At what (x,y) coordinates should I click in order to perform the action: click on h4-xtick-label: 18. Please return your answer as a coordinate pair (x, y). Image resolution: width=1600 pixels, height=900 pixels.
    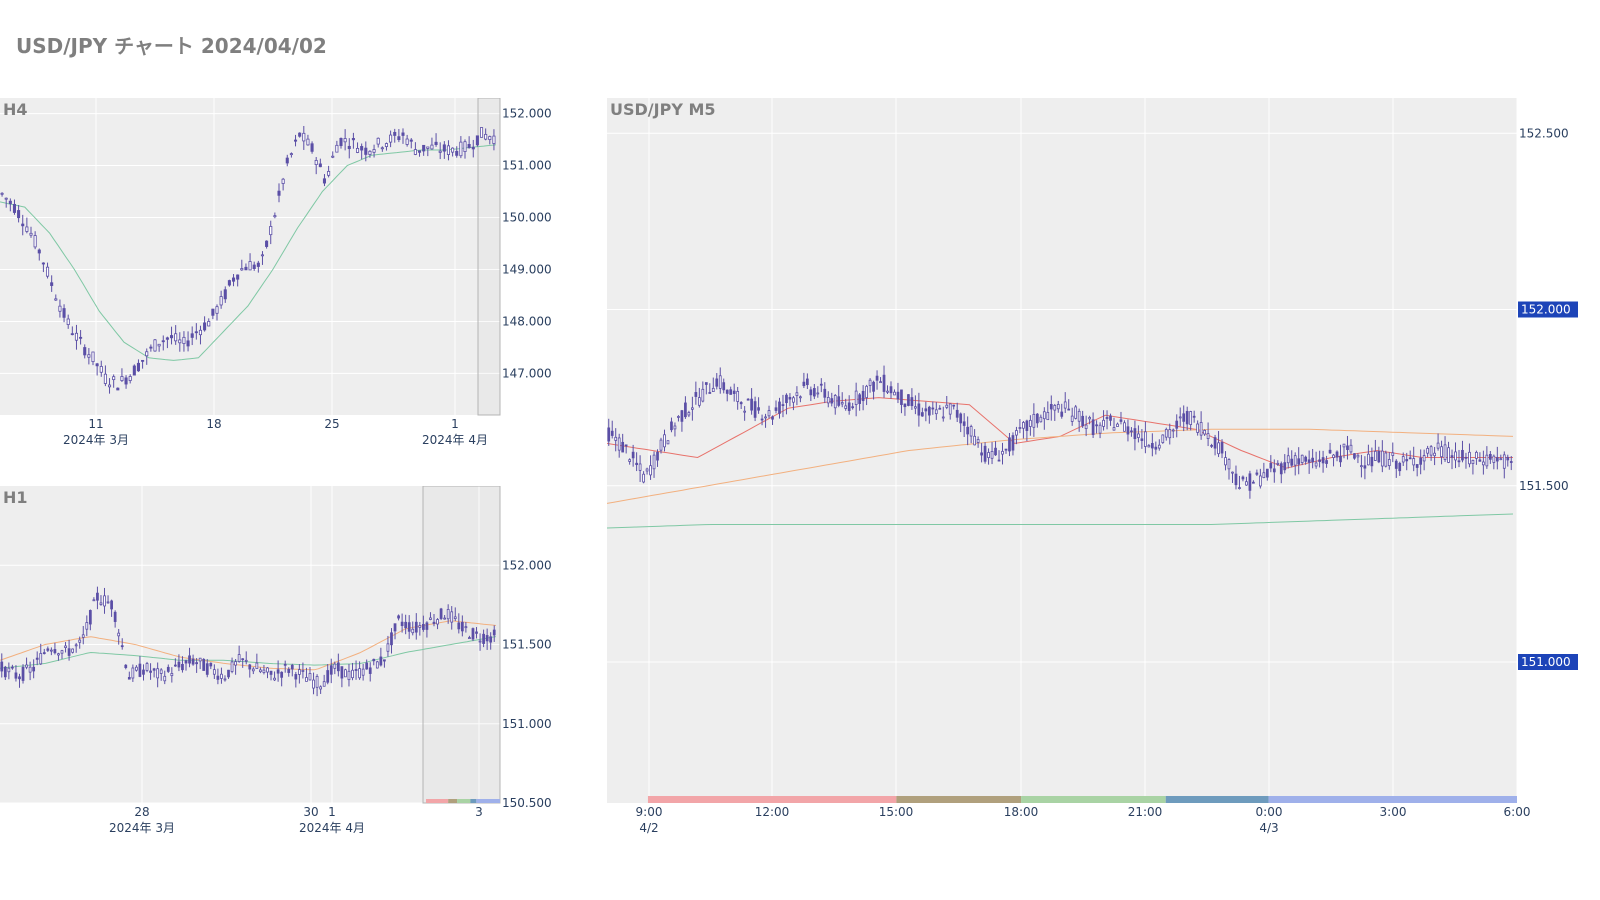
    Looking at the image, I should click on (213, 424).